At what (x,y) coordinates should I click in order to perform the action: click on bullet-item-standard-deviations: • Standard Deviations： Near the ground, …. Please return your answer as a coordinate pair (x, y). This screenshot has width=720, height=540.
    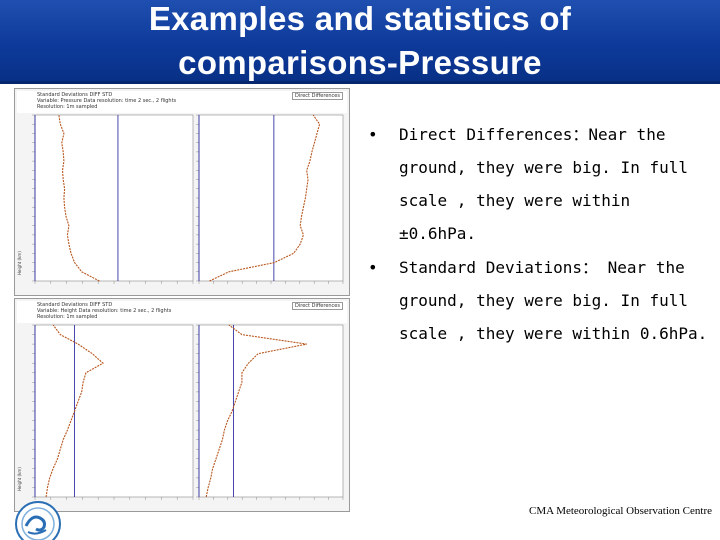
    Looking at the image, I should click on (538, 300).